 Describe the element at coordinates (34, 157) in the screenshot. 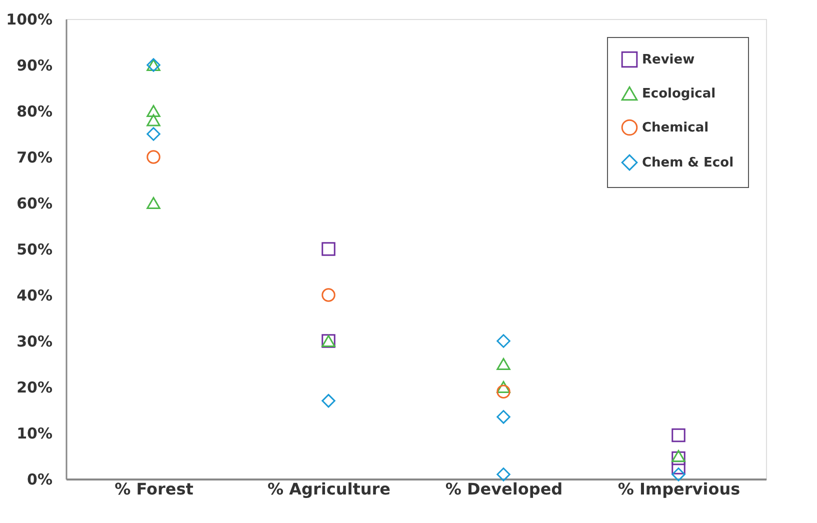

I see `y-tick-label: 70%` at that location.